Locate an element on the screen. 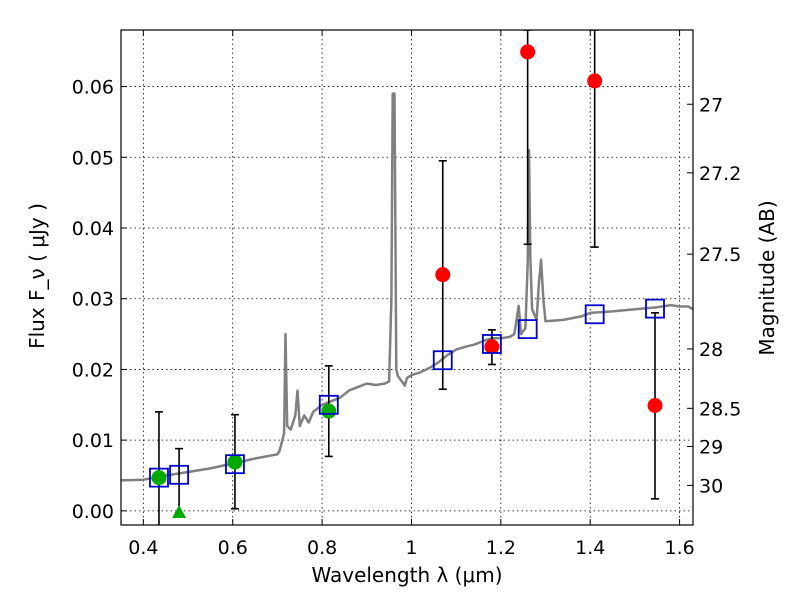 The width and height of the screenshot is (800, 600). x-tick-label: 1.4 is located at coordinates (590, 548).